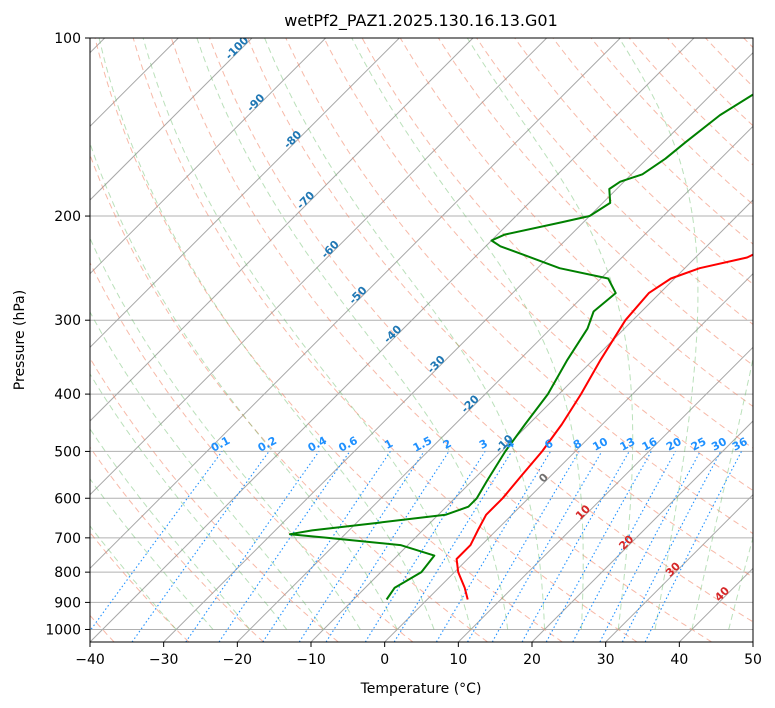 Image resolution: width=775 pixels, height=708 pixels. Describe the element at coordinates (447, 444) in the screenshot. I see `mixing-ratio-label: 2` at that location.